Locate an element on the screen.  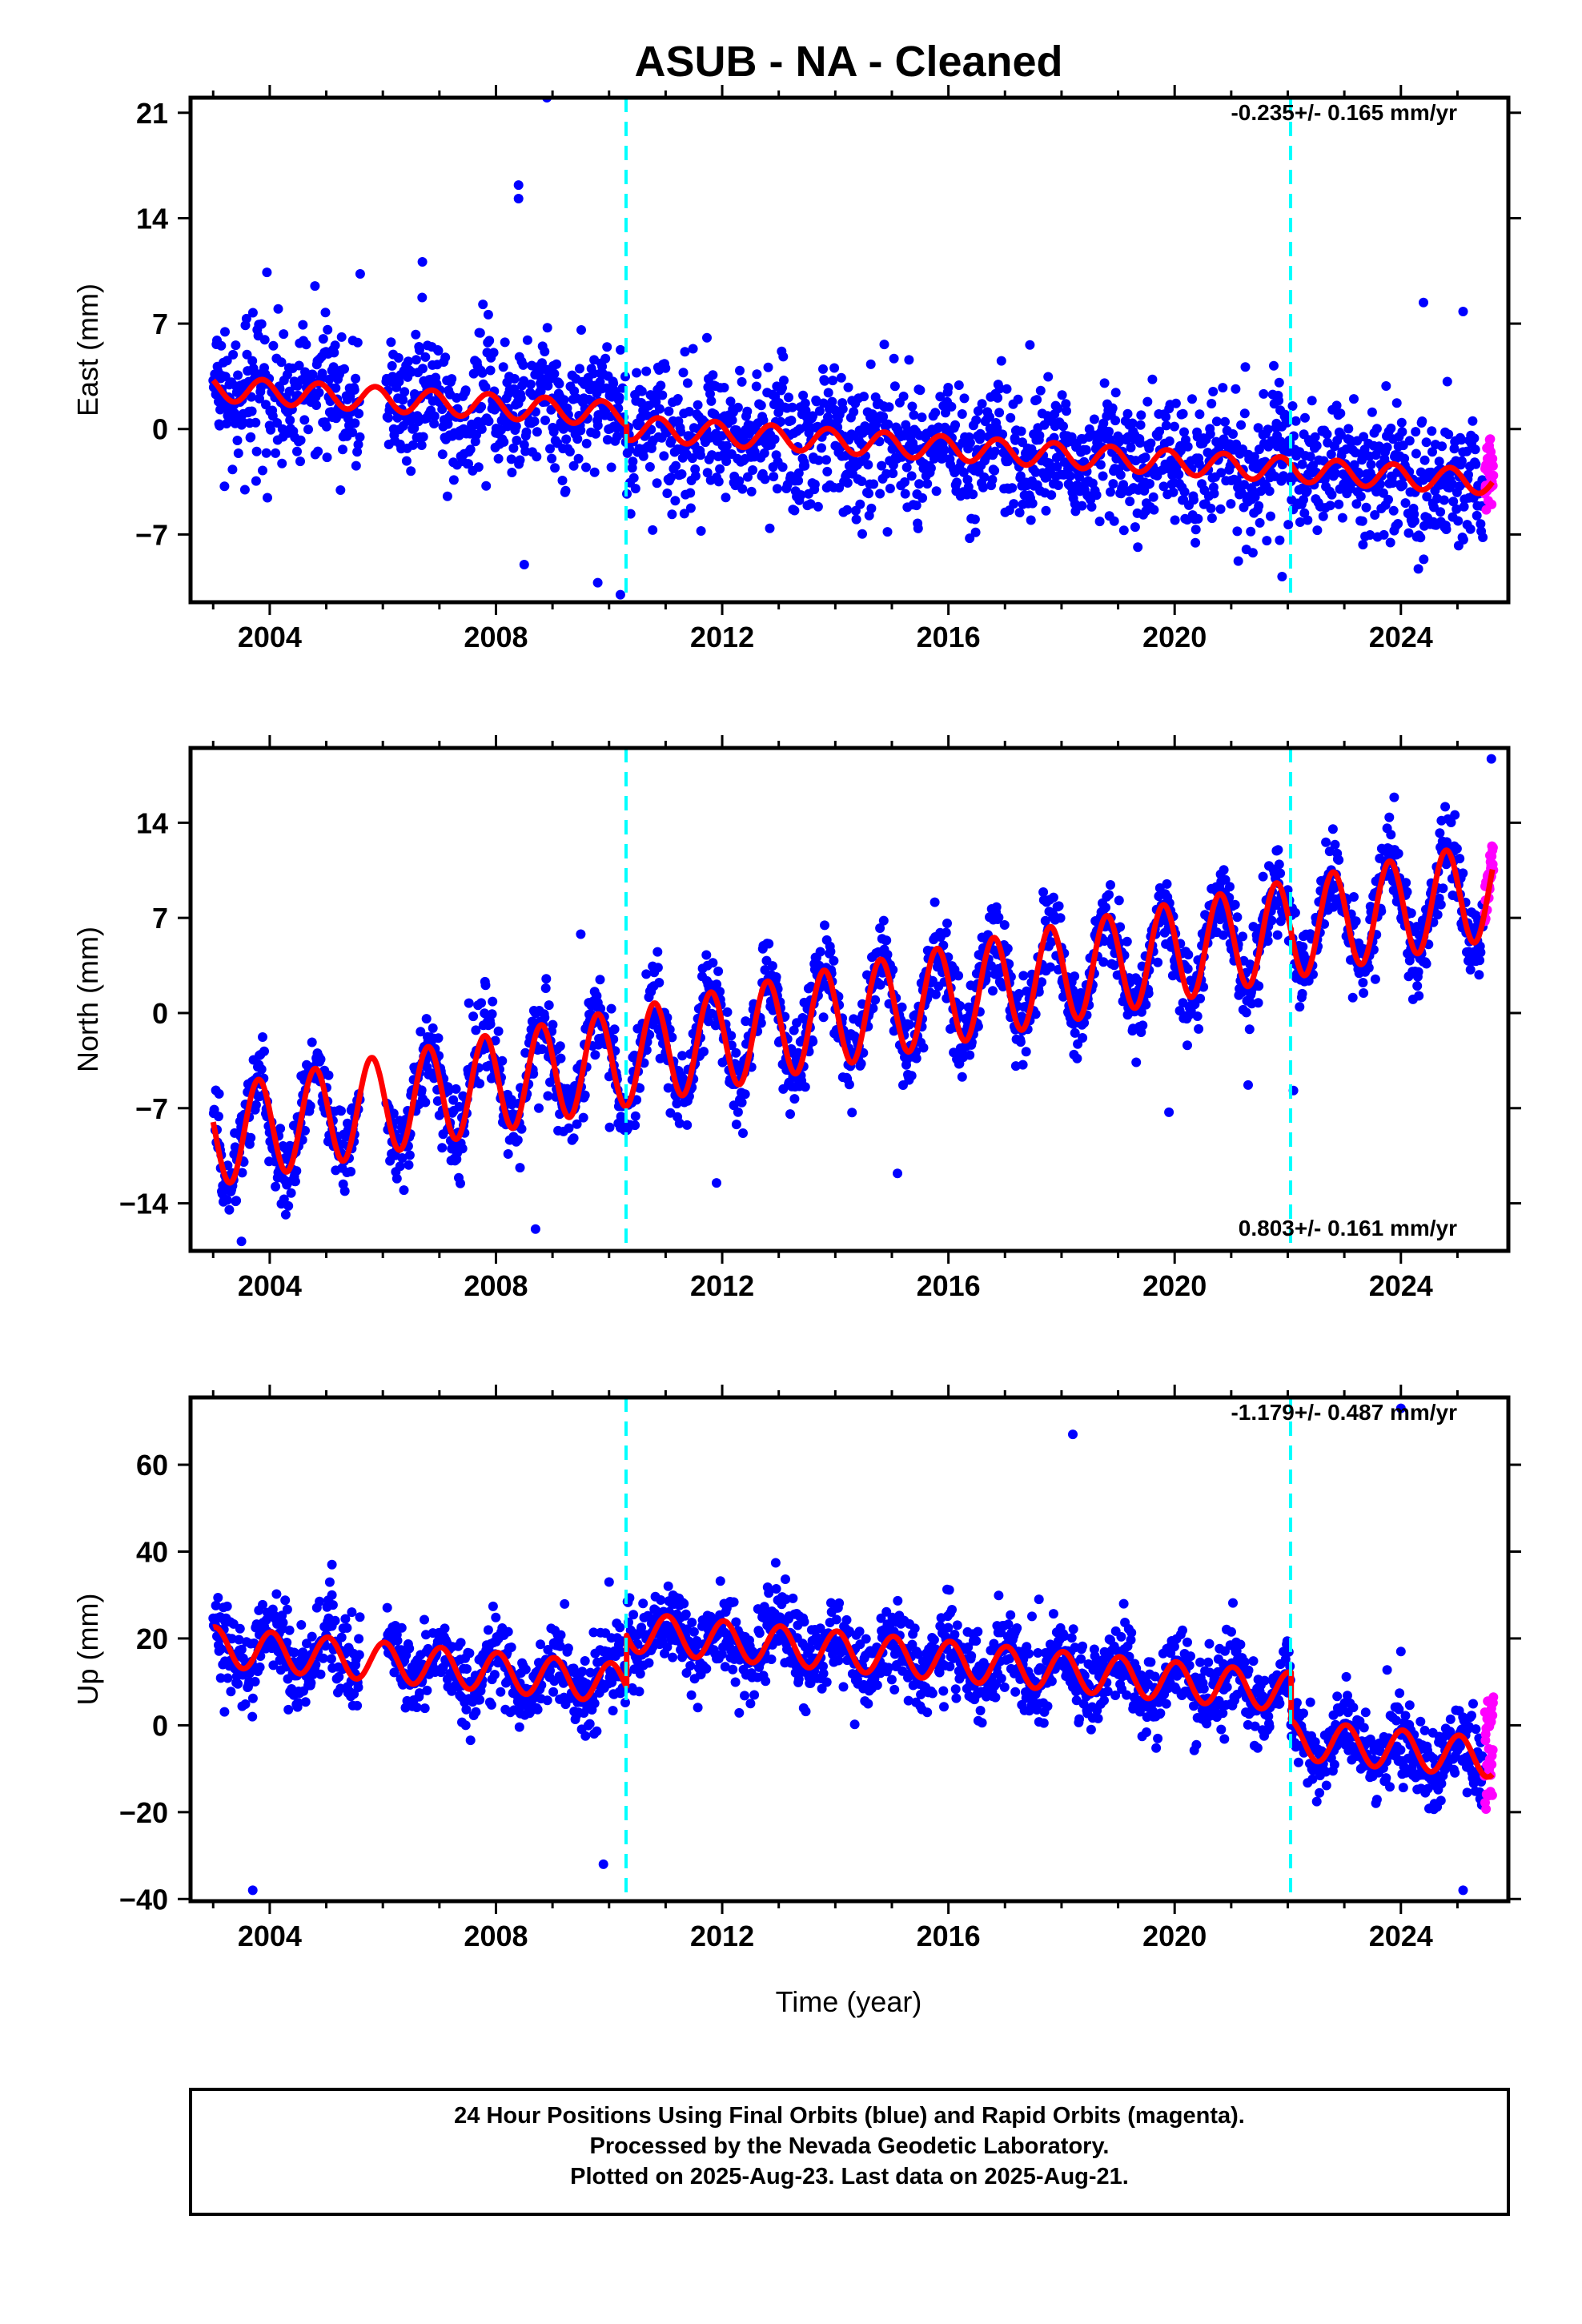
y-tick-label: −7 is located at coordinates (151, 534).